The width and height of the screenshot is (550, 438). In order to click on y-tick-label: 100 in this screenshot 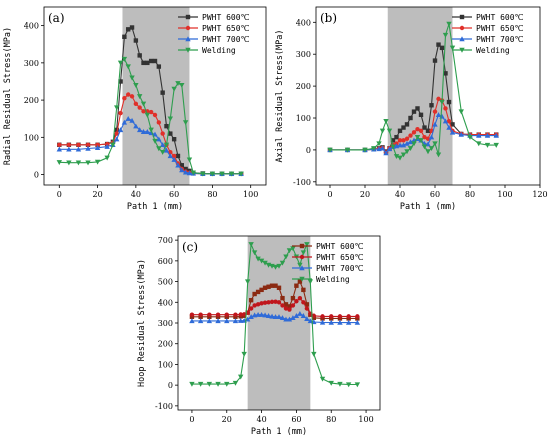, I will do `click(31, 137)`.